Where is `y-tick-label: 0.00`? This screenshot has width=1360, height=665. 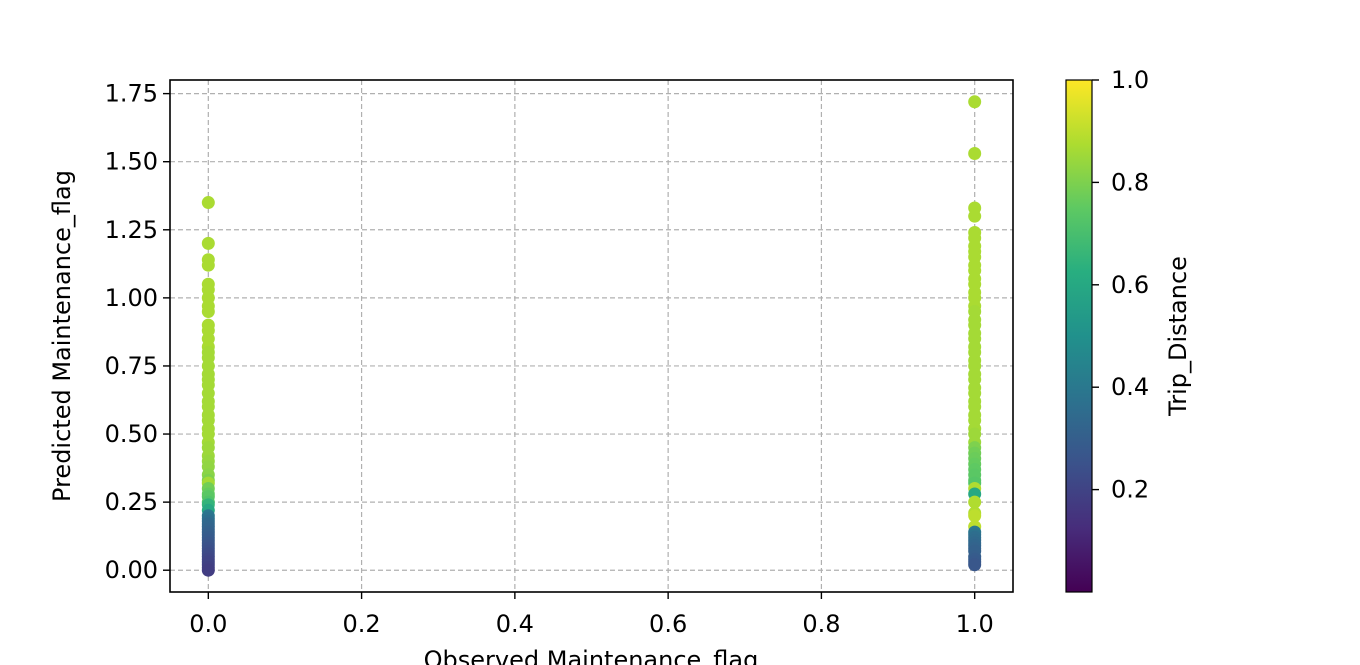
y-tick-label: 0.00 is located at coordinates (131, 570).